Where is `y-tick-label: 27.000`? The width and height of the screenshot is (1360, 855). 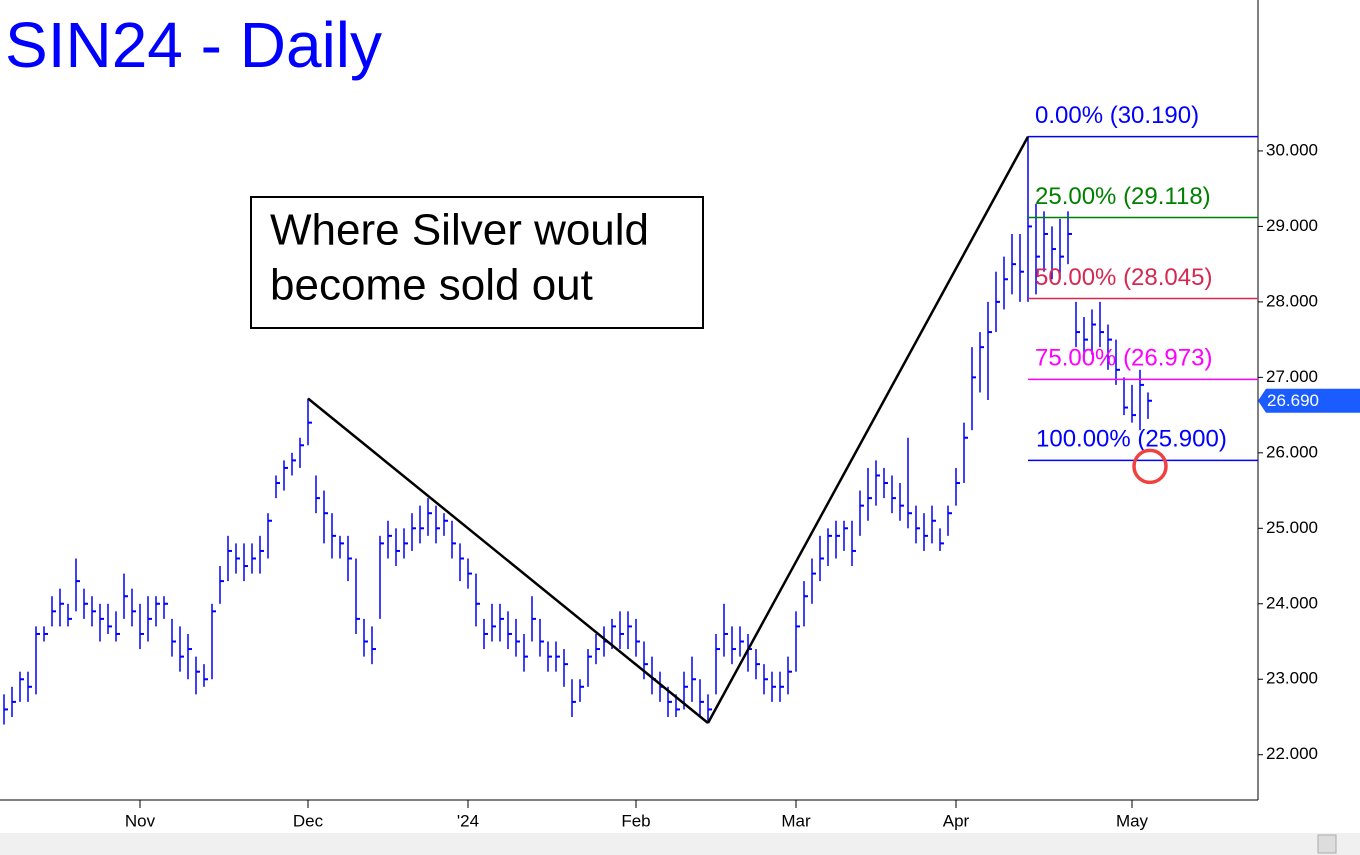 y-tick-label: 27.000 is located at coordinates (1292, 376).